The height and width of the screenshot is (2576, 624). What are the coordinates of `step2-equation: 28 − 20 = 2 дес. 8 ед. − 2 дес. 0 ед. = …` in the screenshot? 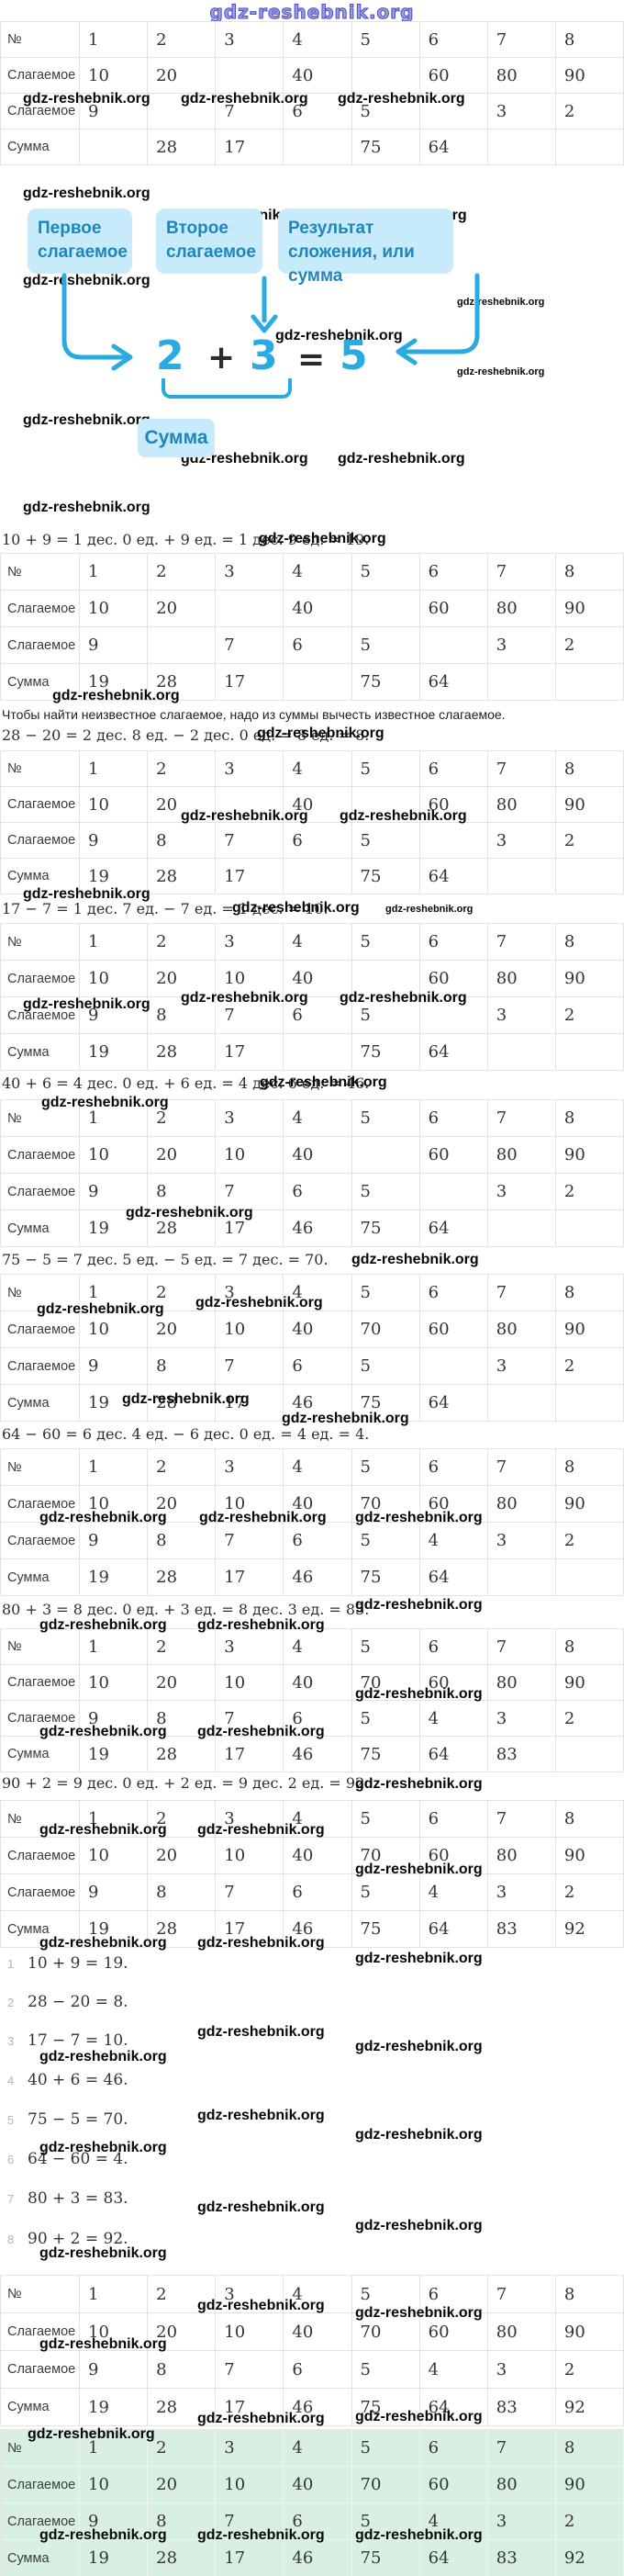 It's located at (186, 735).